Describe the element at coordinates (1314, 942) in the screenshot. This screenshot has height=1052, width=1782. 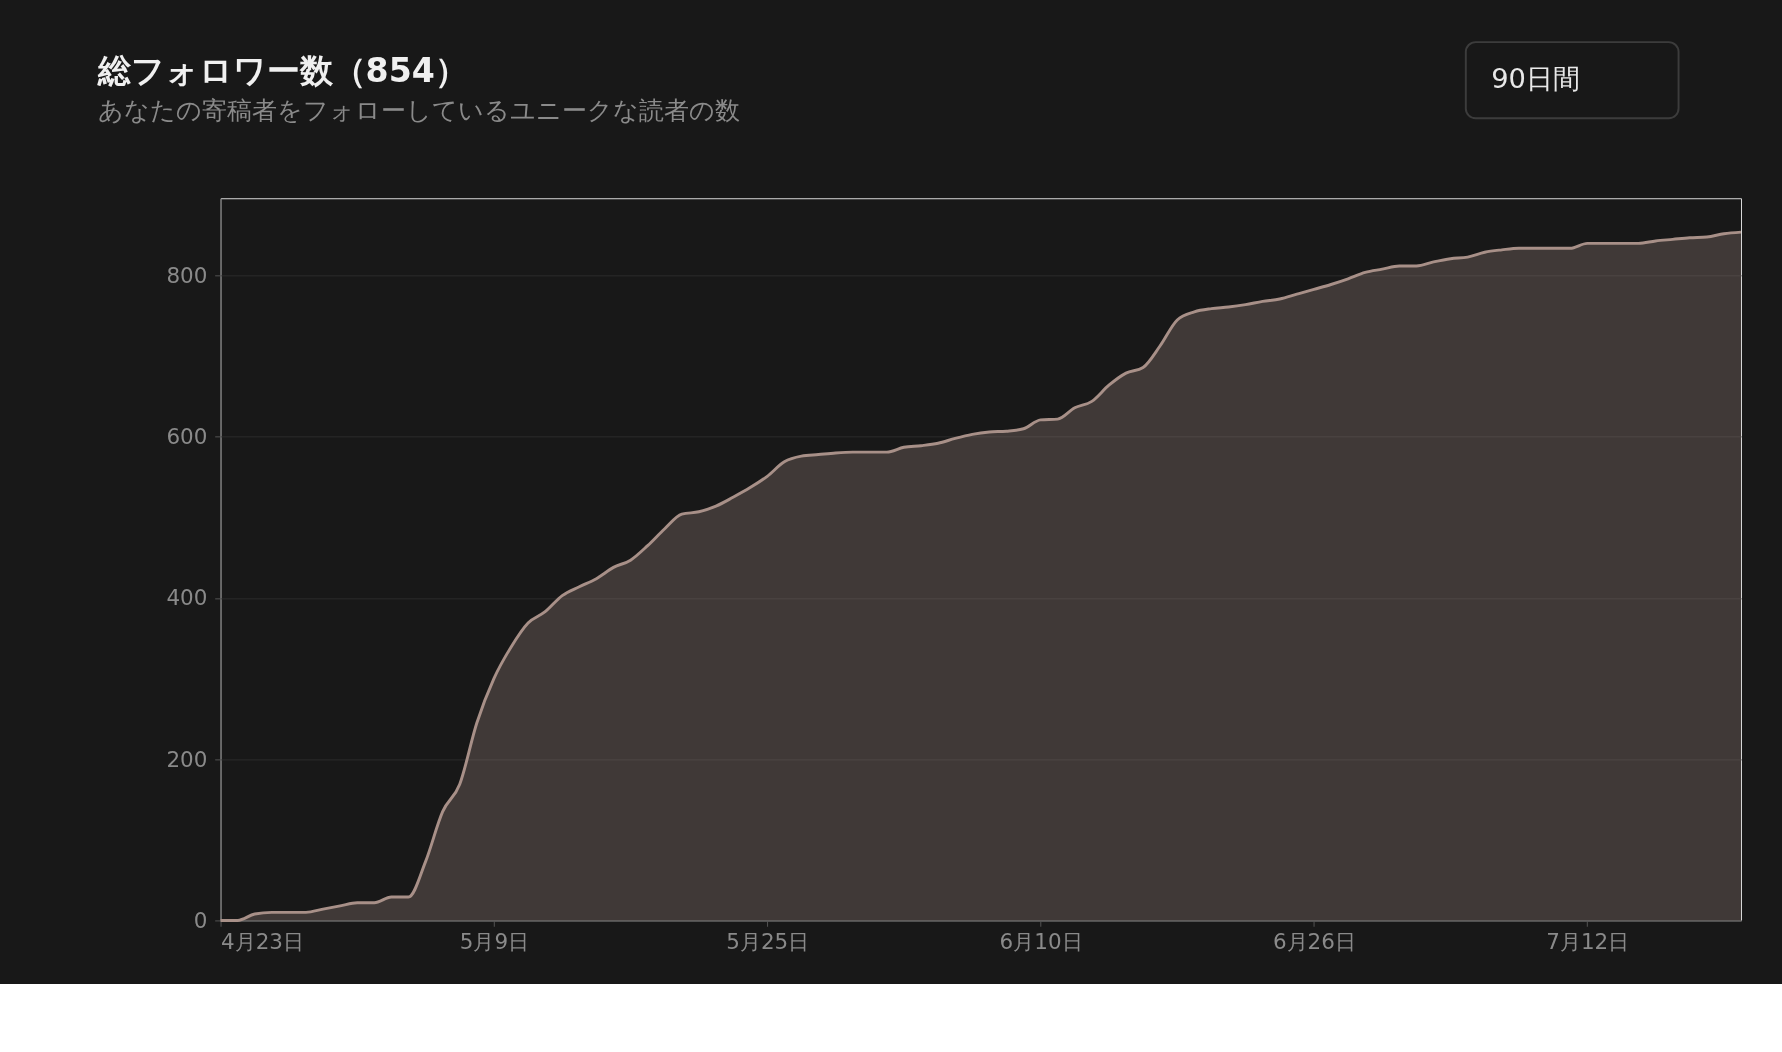
I see `x-tick-label: 6月26日` at that location.